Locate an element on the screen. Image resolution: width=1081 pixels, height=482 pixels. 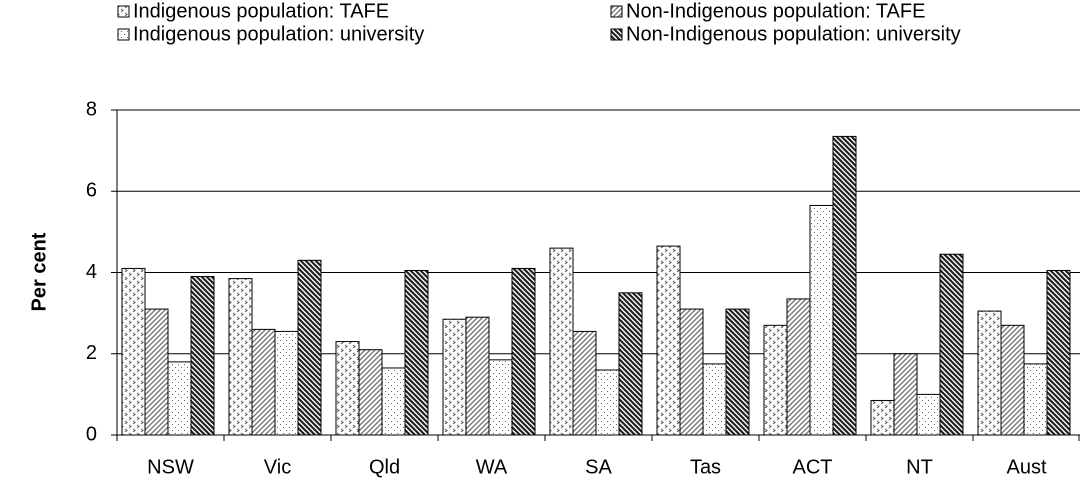
legend-label: Indigenous population: TAFE is located at coordinates (261, 11).